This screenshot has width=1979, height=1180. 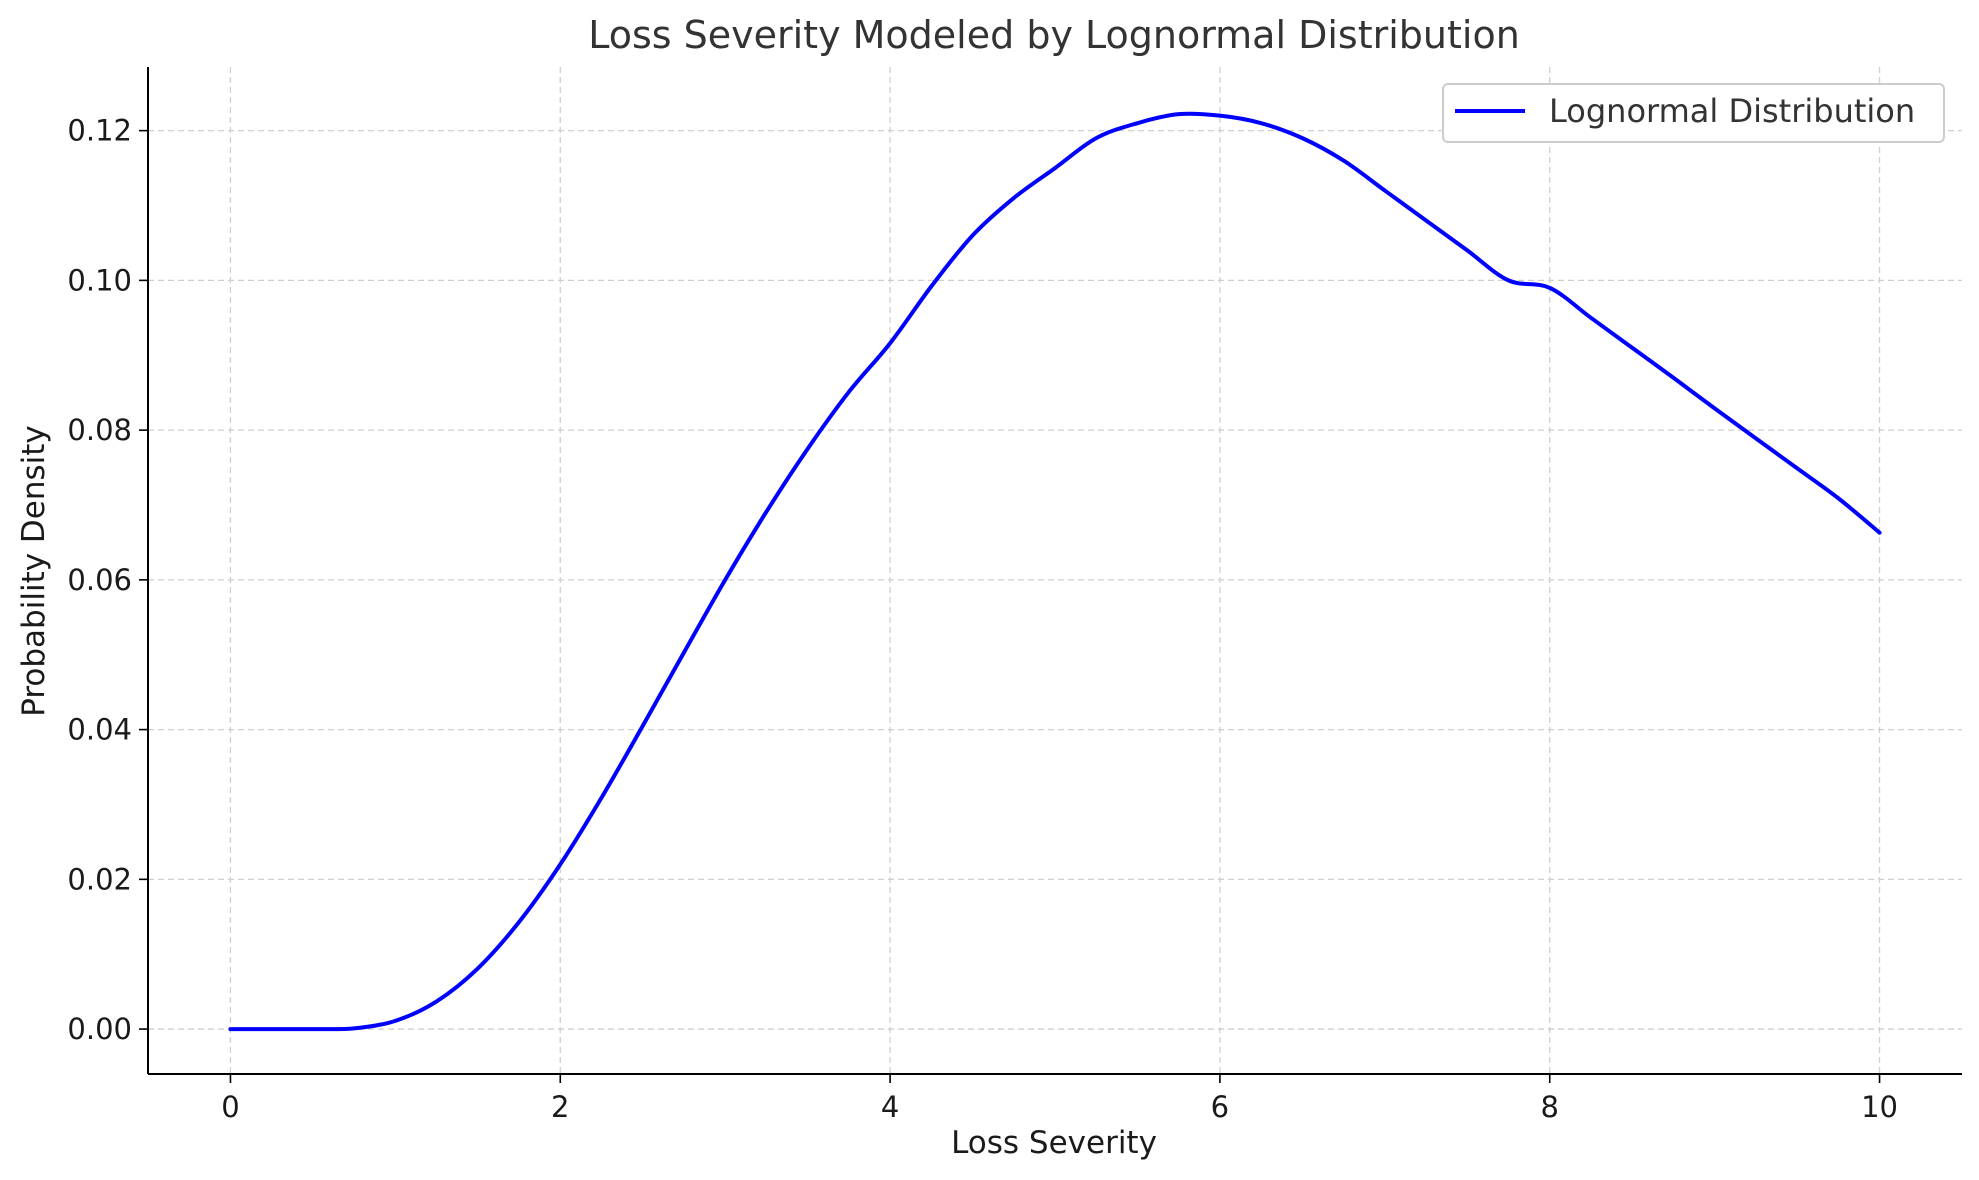 I want to click on y-tick-label: 0.06, so click(x=99, y=580).